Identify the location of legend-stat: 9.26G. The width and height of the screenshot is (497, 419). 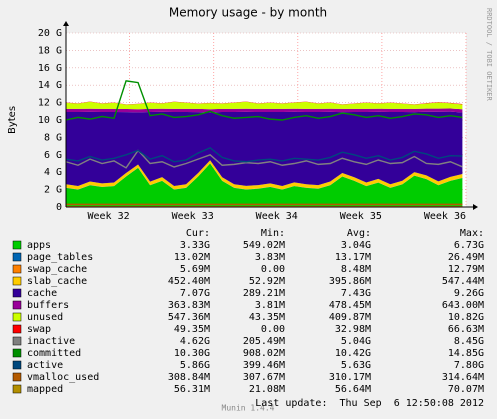
(469, 293).